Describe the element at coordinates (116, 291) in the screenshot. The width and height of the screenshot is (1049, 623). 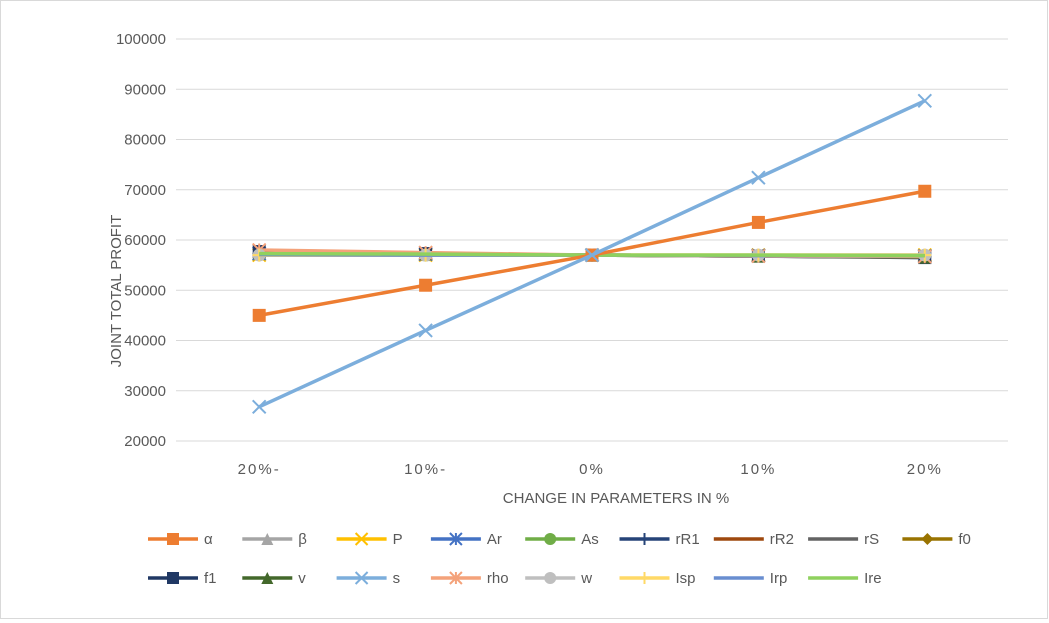
I see `y-axis-label: JOINT TOTAL PROFIT` at that location.